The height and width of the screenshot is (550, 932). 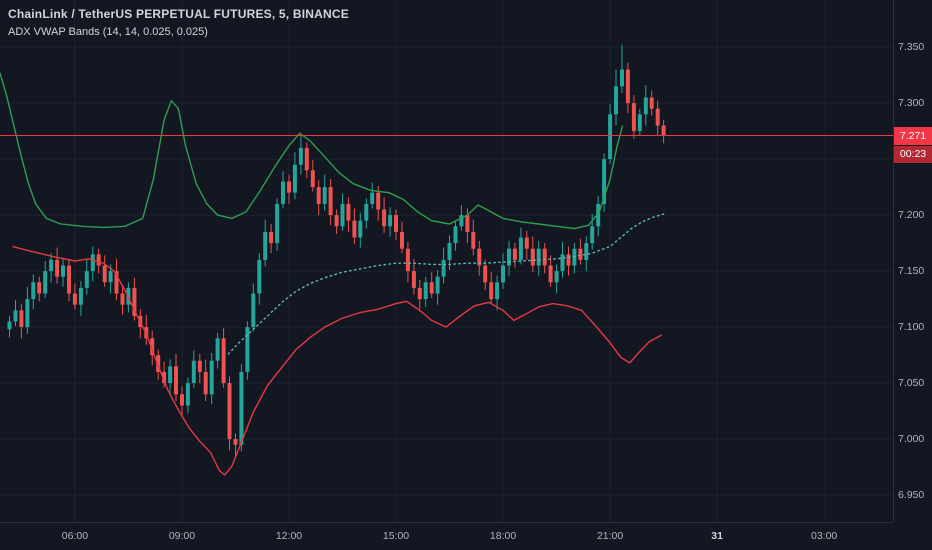 I want to click on price-tick-label: 7.150, so click(x=911, y=271).